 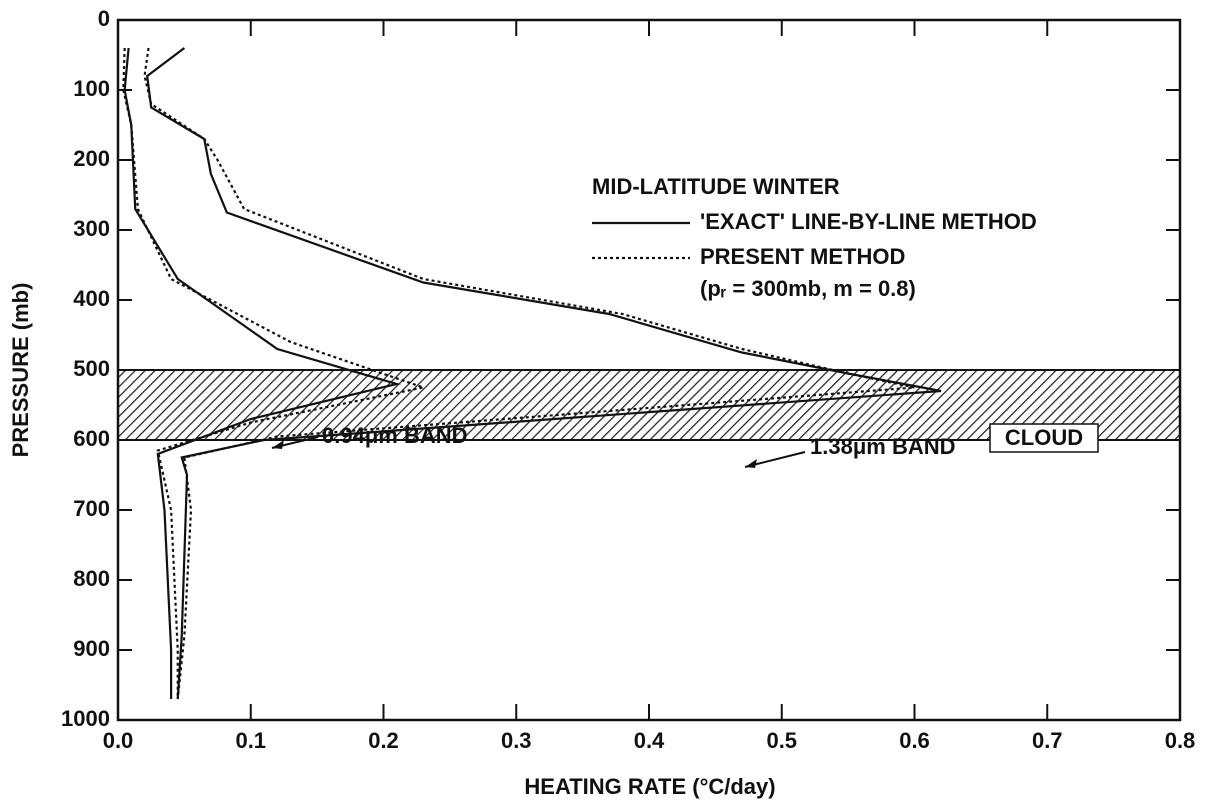 What do you see at coordinates (781, 740) in the screenshot?
I see `x-tick-label: 0.5` at bounding box center [781, 740].